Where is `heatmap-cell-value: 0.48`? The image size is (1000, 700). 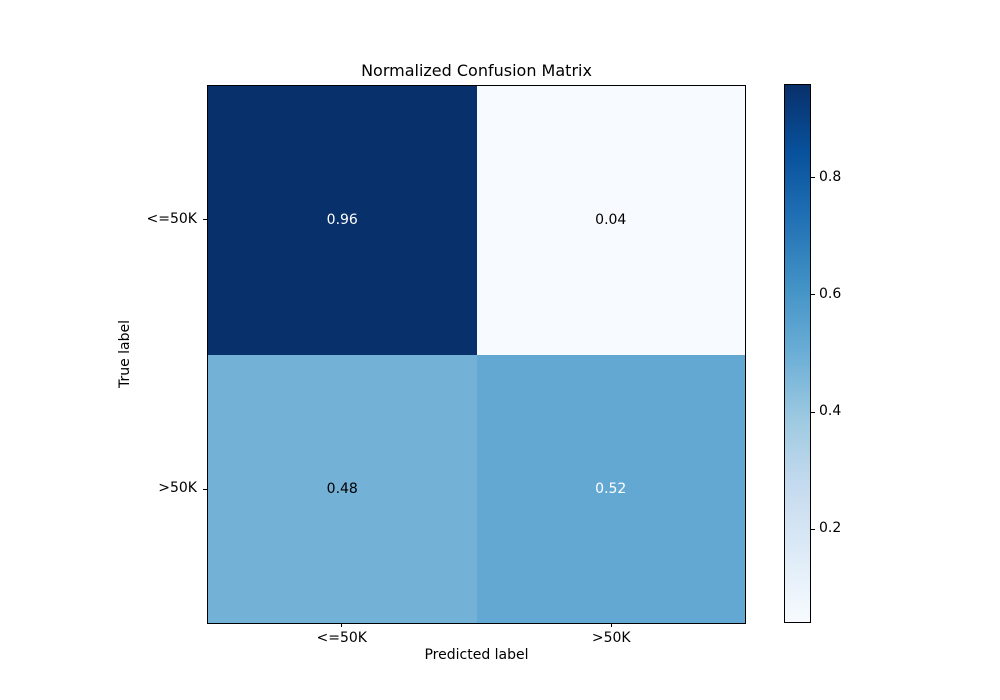 heatmap-cell-value: 0.48 is located at coordinates (342, 488).